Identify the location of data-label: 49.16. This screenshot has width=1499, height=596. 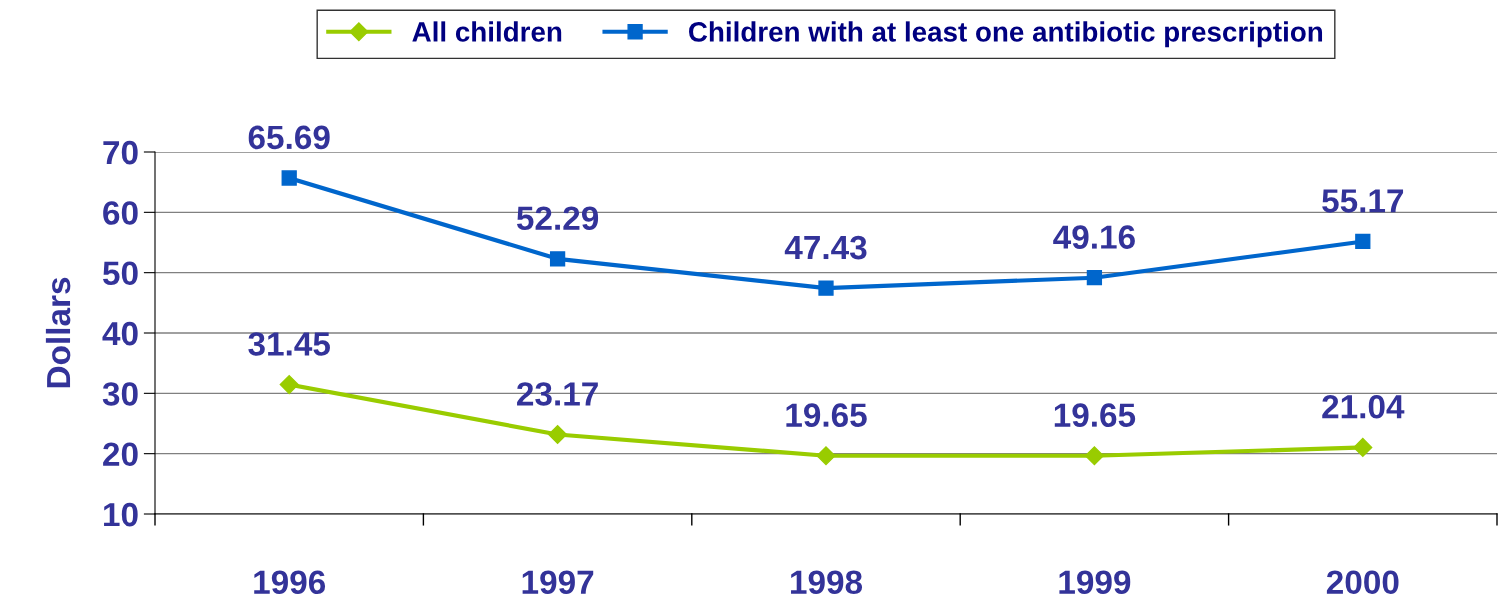
(1094, 237).